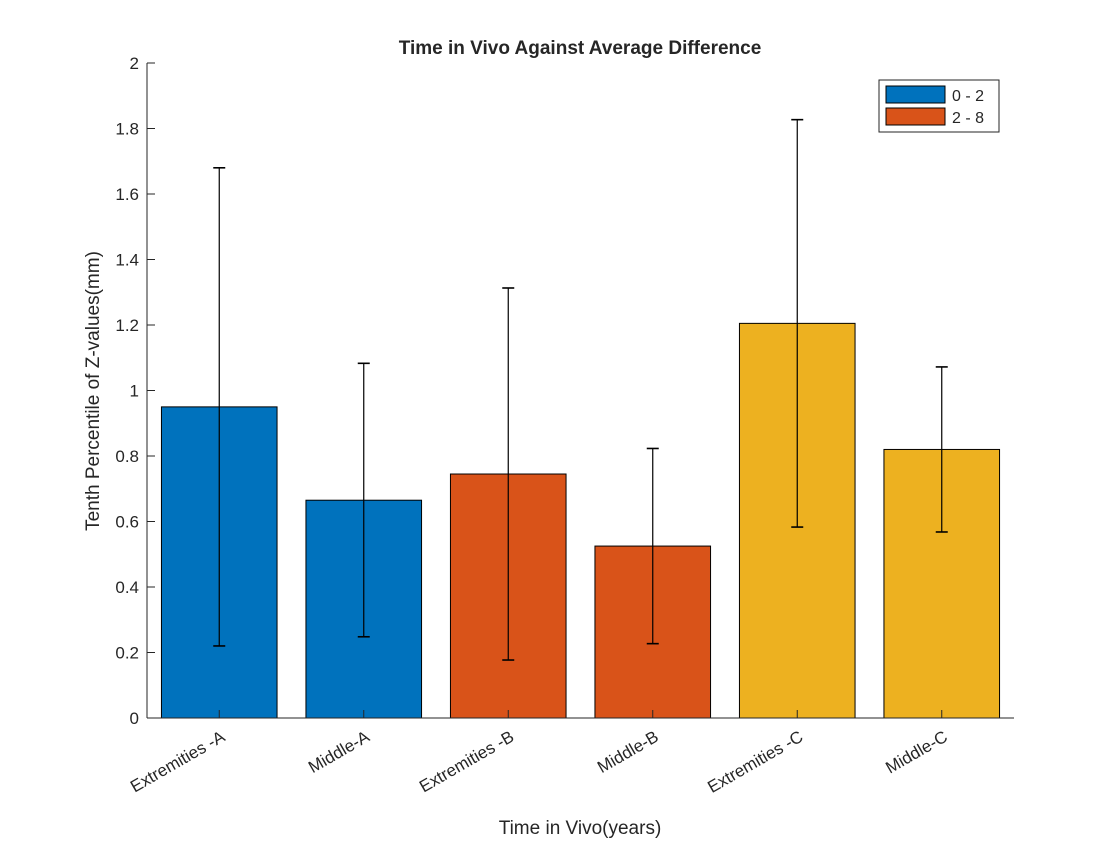 This screenshot has height=845, width=1120. I want to click on y-tick-label: 1.8, so click(127, 129).